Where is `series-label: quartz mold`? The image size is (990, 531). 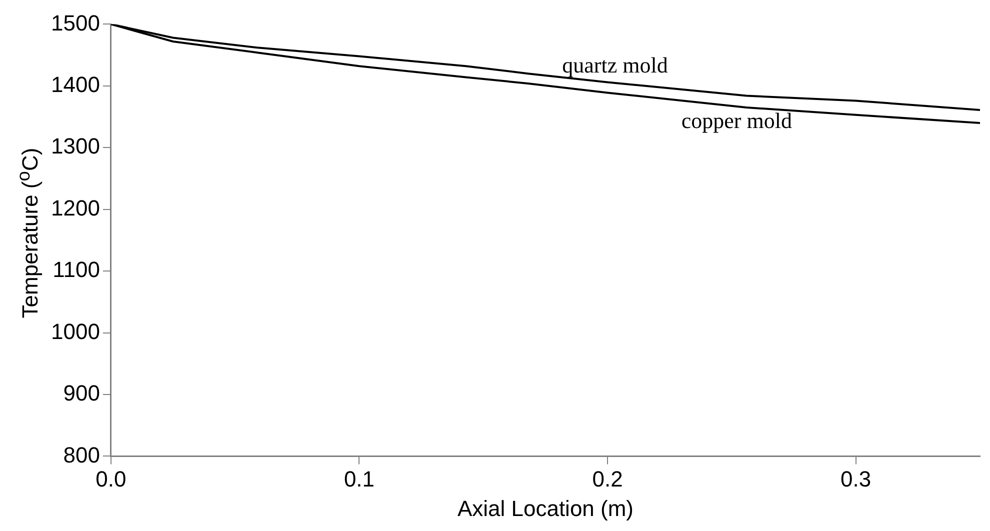
series-label: quartz mold is located at coordinates (615, 65).